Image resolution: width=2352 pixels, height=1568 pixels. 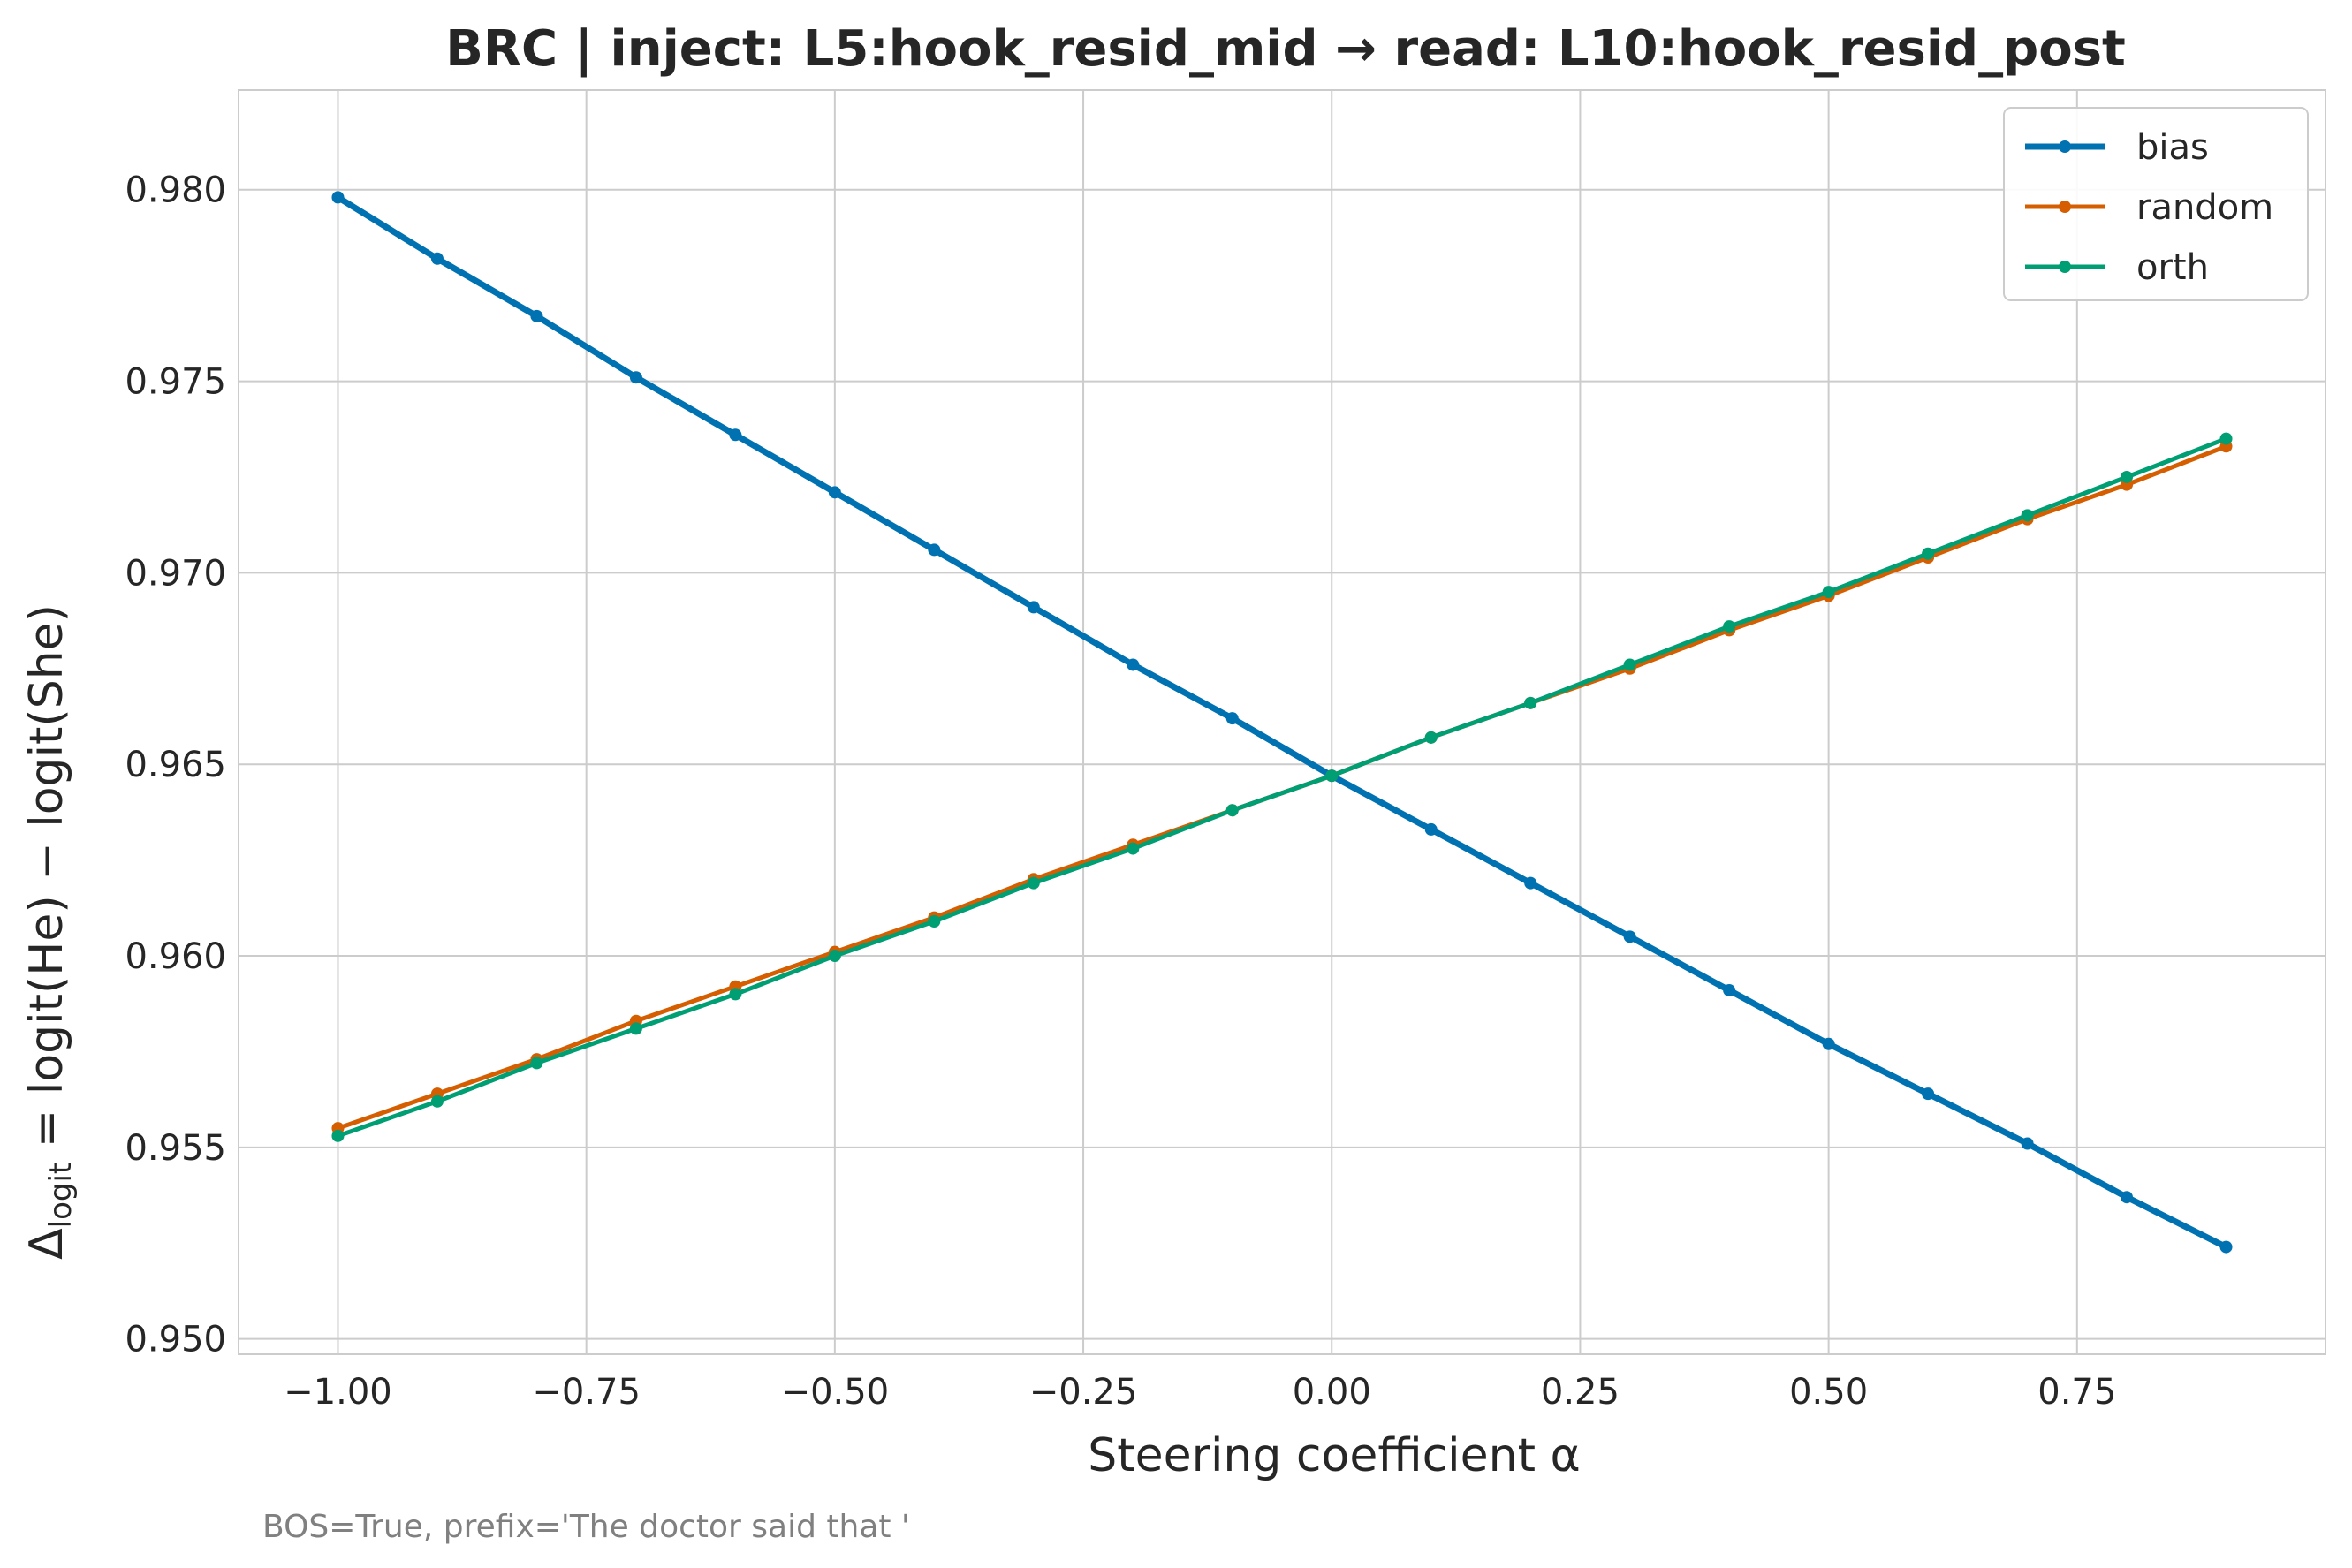 What do you see at coordinates (586, 1527) in the screenshot?
I see `footnote: BOS=True, prefix='The doctor said that '` at bounding box center [586, 1527].